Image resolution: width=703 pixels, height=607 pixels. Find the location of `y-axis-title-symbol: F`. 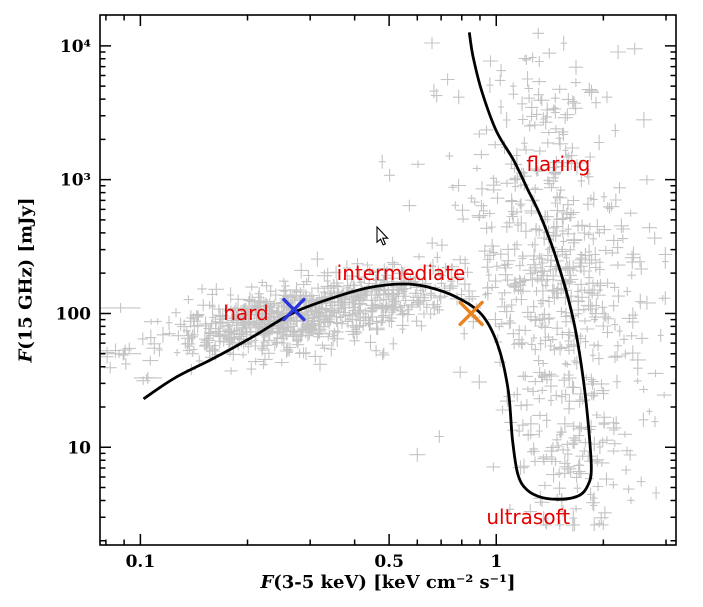

y-axis-title-symbol: F is located at coordinates (26, 356).